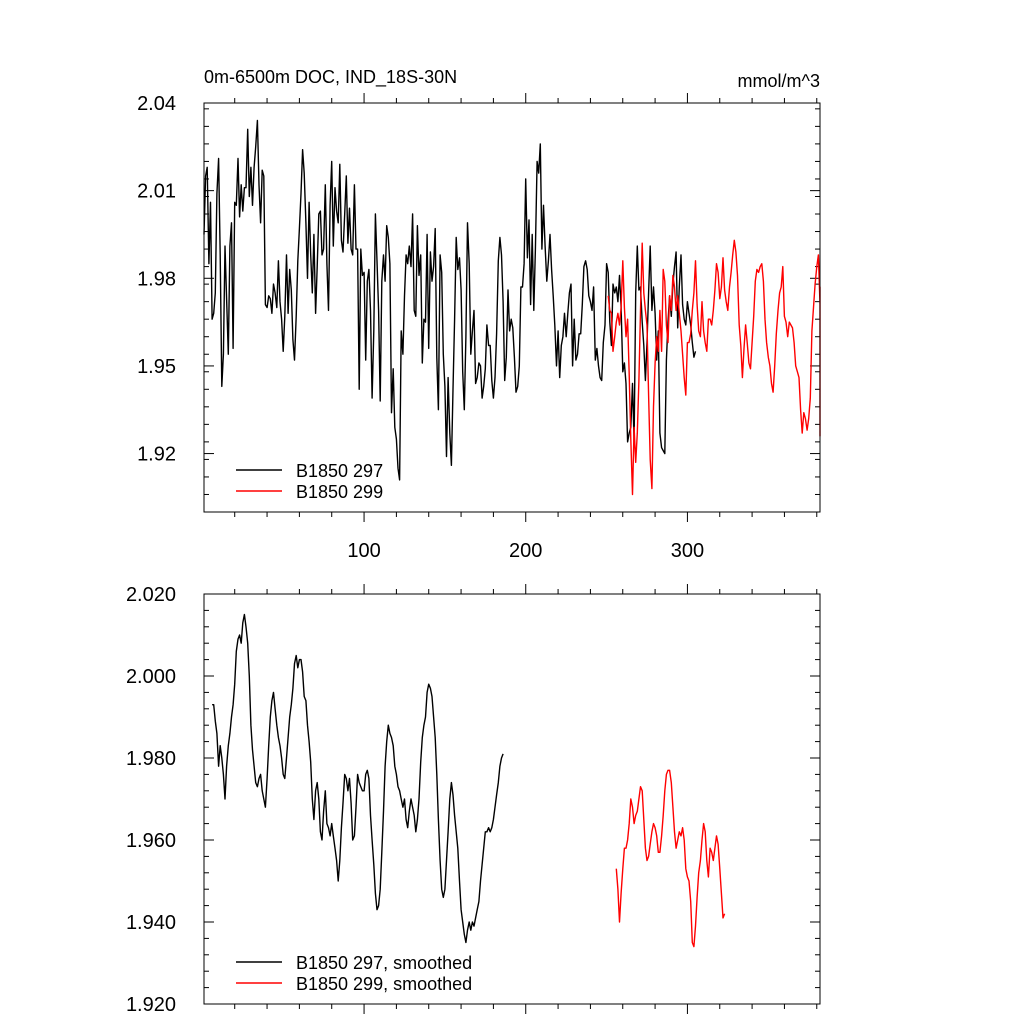  I want to click on x-tick-label: 300, so click(687, 551).